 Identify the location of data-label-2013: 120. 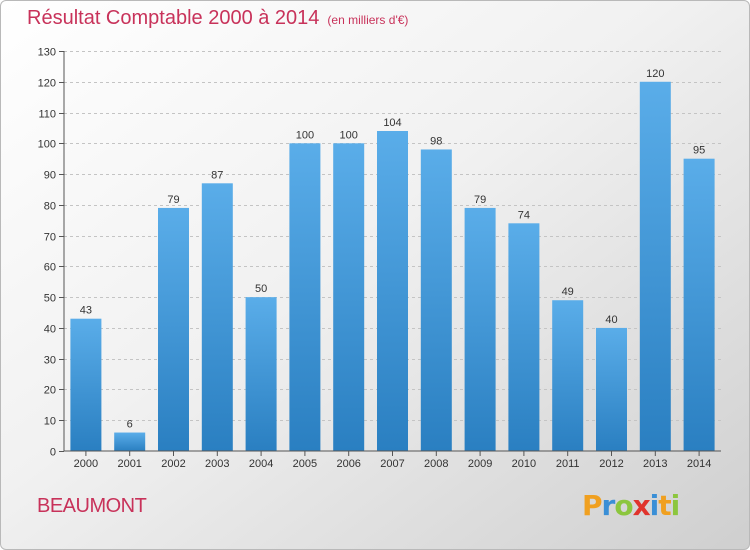
(655, 74).